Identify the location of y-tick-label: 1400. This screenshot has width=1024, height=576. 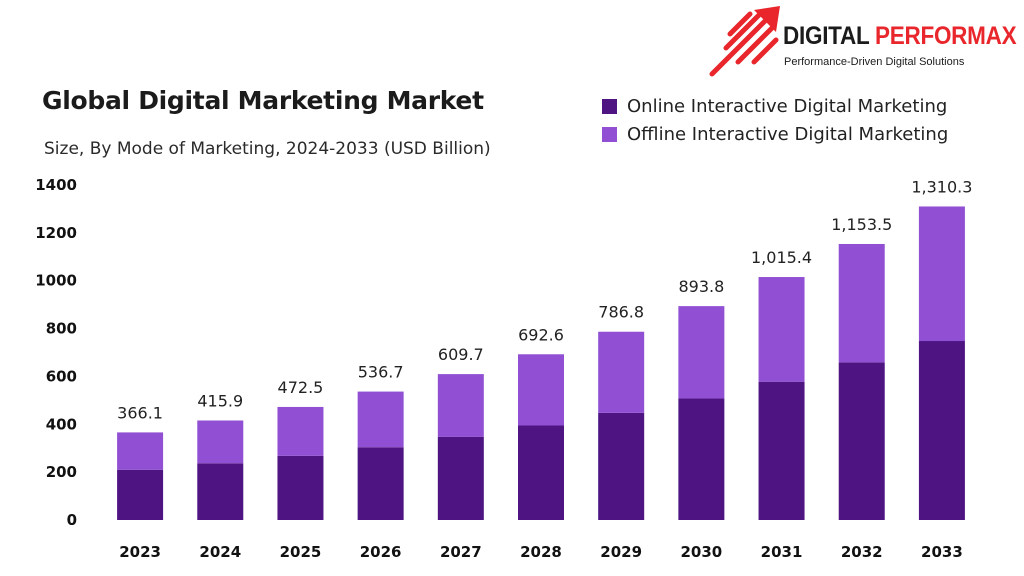
(56, 185).